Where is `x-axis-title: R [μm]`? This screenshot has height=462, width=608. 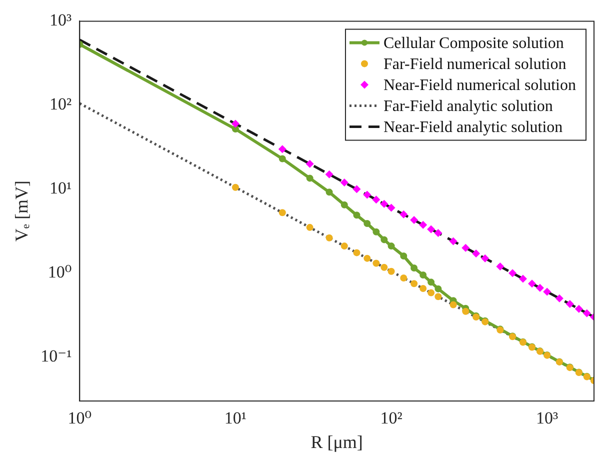
x-axis-title: R [μm] is located at coordinates (336, 442).